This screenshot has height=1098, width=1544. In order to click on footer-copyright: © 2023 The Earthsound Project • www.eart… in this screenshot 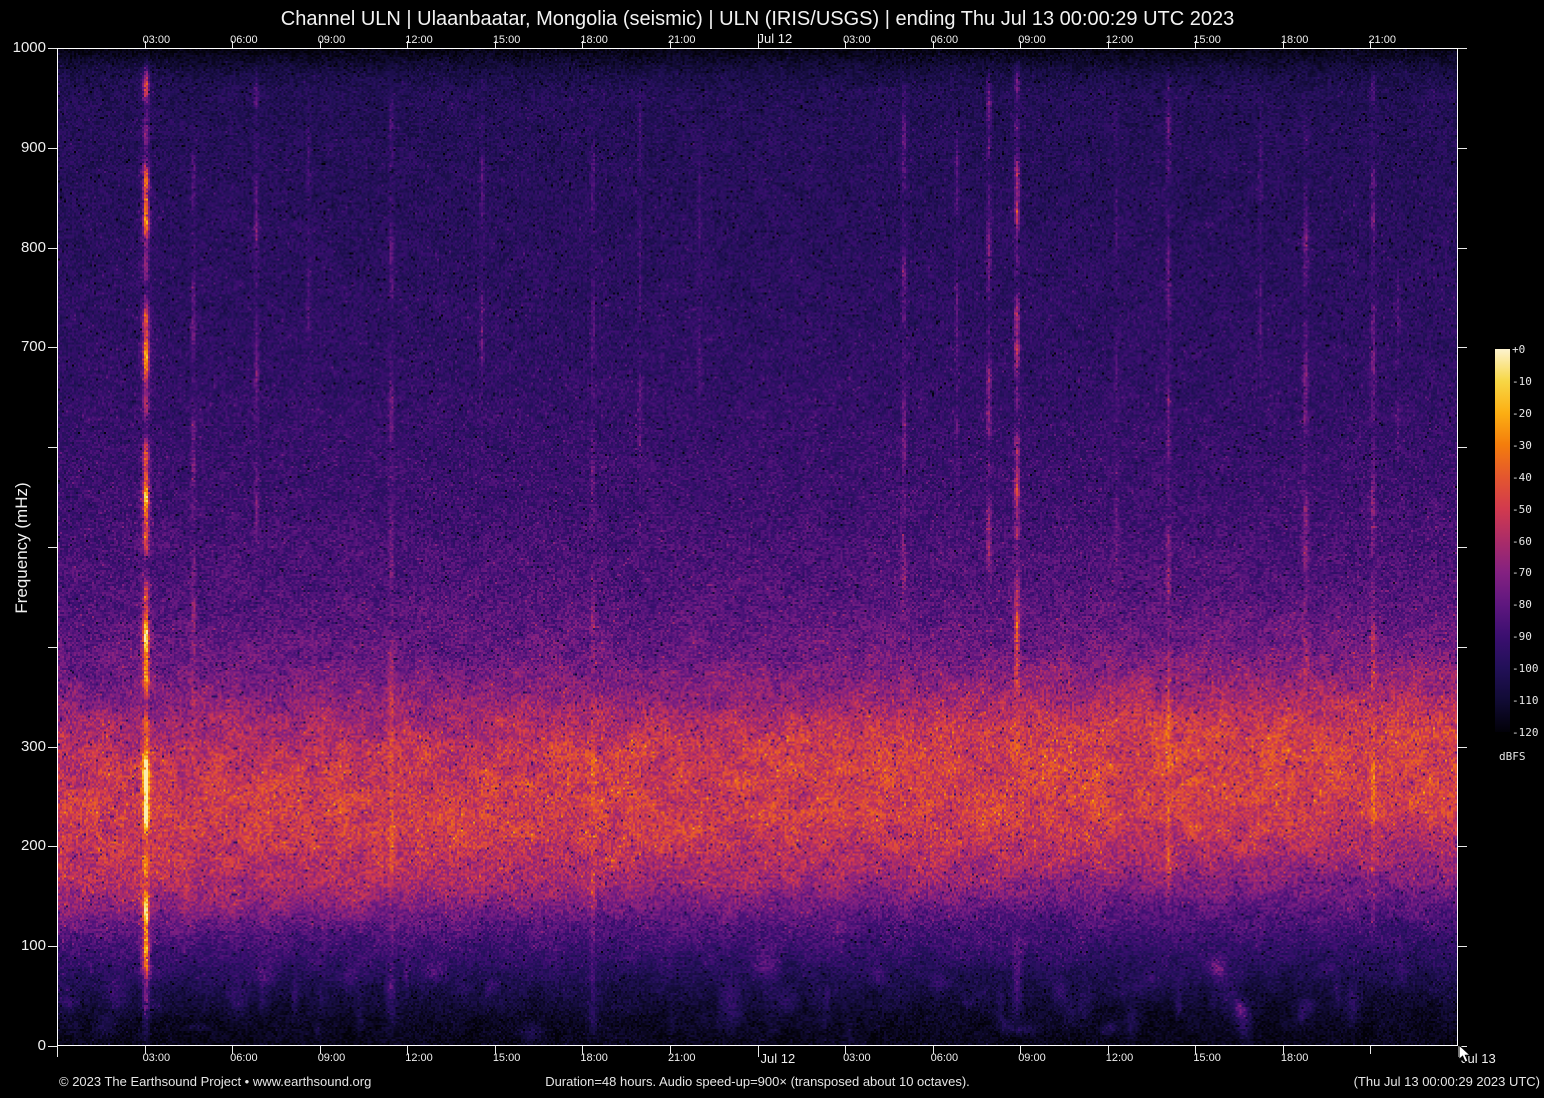, I will do `click(215, 1081)`.